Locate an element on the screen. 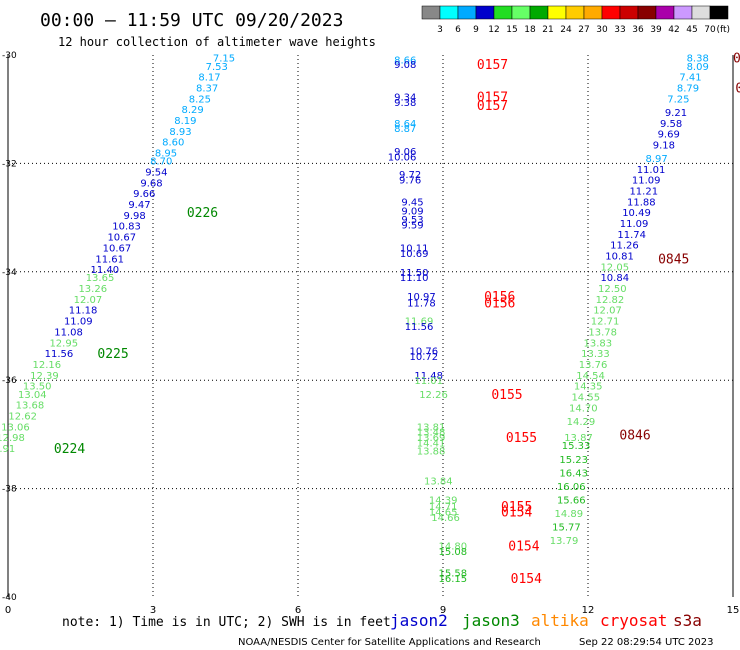  scale-label: 18 is located at coordinates (530, 30).